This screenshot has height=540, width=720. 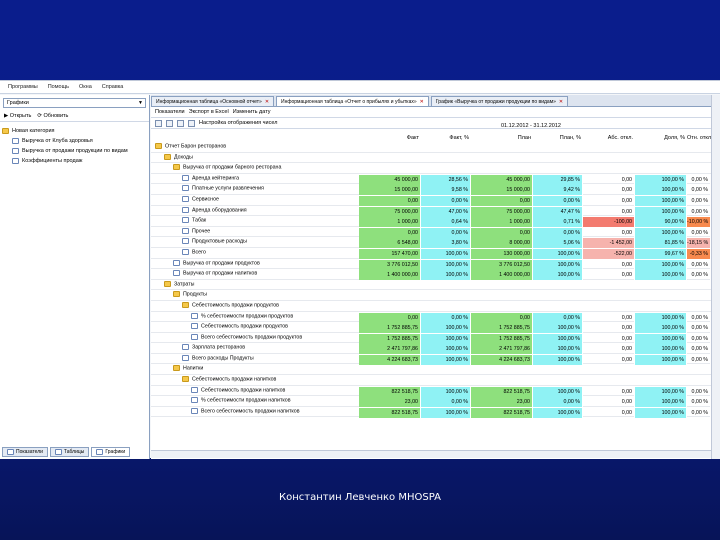 I want to click on table-cell: -10,00 %, so click(x=699, y=222).